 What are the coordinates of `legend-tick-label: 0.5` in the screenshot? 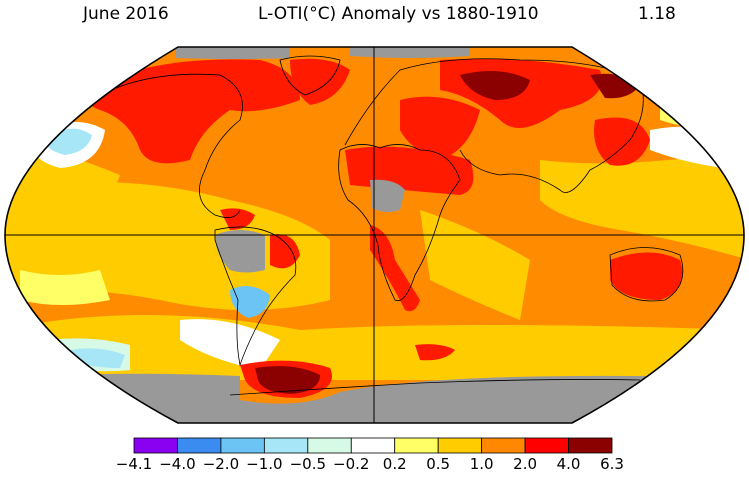 It's located at (438, 464).